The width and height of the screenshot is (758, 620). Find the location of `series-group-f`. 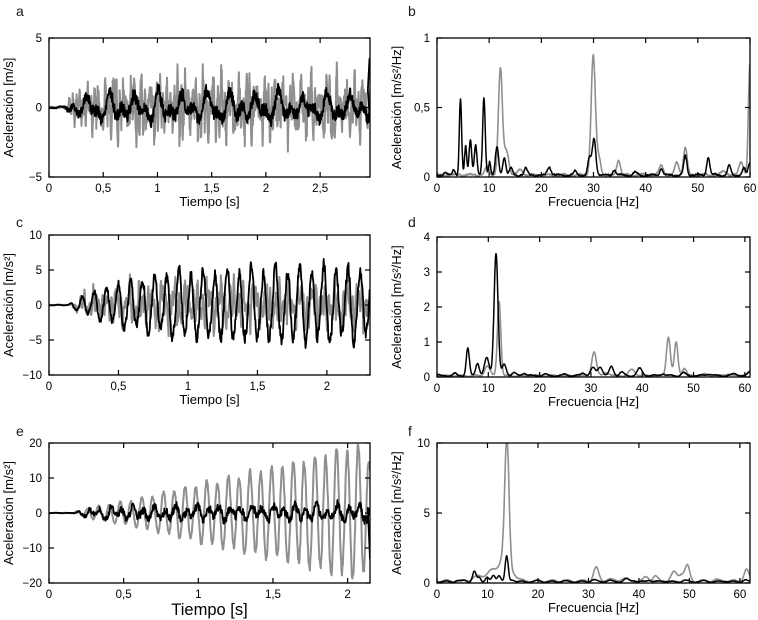

series-group-f is located at coordinates (593, 513).